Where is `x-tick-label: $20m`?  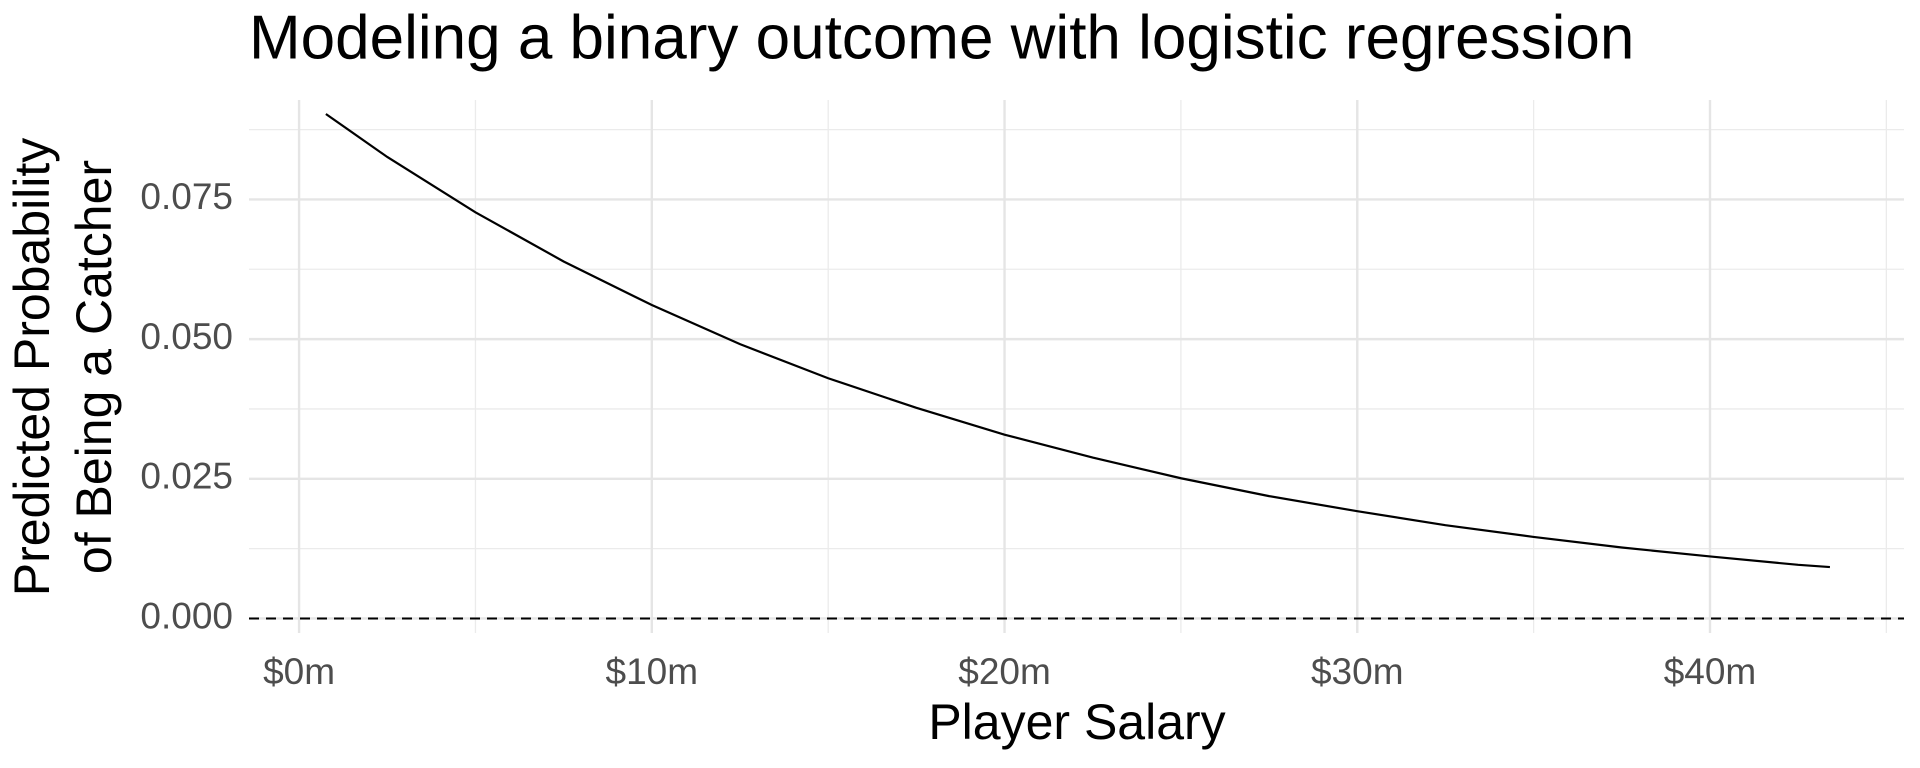 x-tick-label: $20m is located at coordinates (1004, 671).